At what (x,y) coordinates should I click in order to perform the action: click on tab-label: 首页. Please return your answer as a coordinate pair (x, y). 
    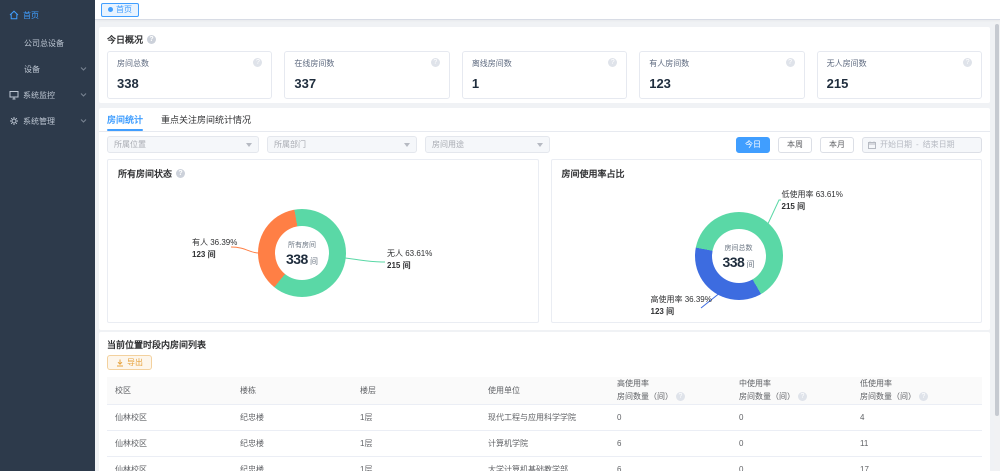
    Looking at the image, I should click on (124, 9).